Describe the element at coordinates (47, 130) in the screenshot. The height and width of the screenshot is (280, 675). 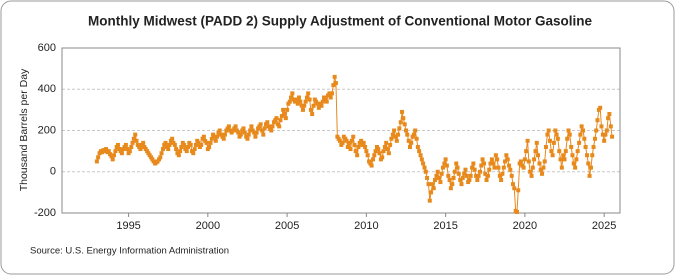
I see `y-tick-label: 200` at that location.